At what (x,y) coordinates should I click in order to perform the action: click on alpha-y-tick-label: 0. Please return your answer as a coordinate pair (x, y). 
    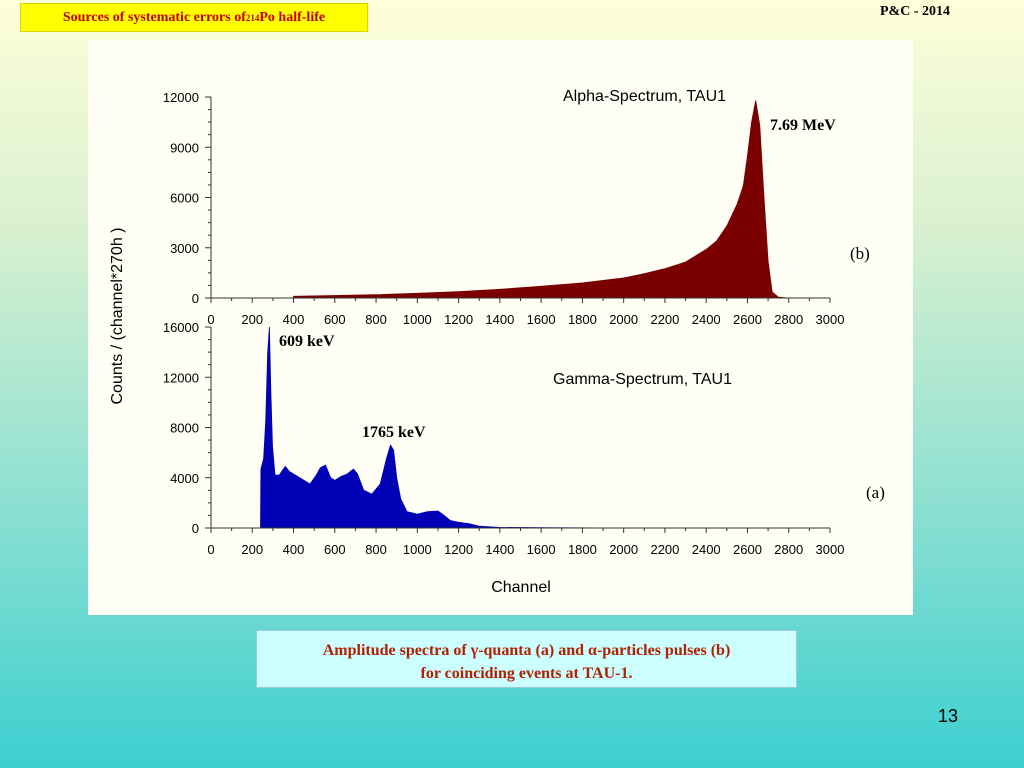
    Looking at the image, I should click on (195, 298).